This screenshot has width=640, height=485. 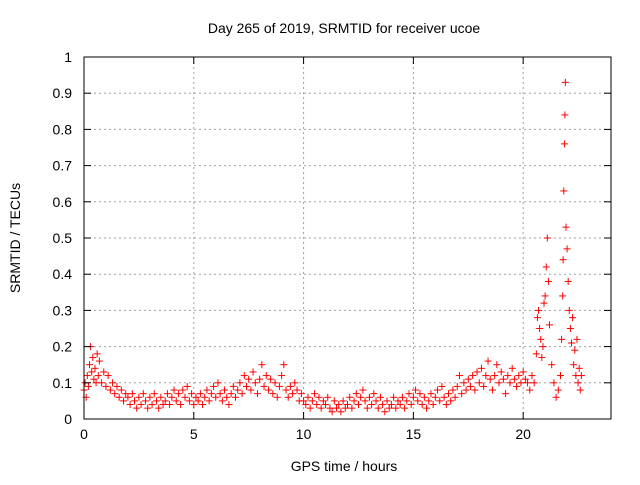 What do you see at coordinates (63, 383) in the screenshot?
I see `y-tick-label: 0.1` at bounding box center [63, 383].